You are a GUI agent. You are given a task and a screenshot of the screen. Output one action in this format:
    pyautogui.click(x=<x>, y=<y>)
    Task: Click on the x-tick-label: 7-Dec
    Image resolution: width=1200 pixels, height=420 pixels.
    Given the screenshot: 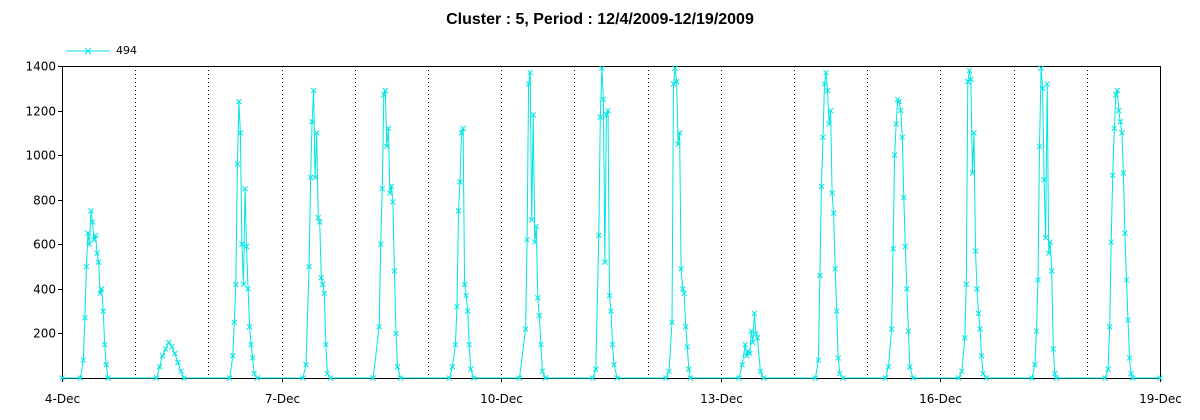 What is the action you would take?
    pyautogui.click(x=282, y=399)
    